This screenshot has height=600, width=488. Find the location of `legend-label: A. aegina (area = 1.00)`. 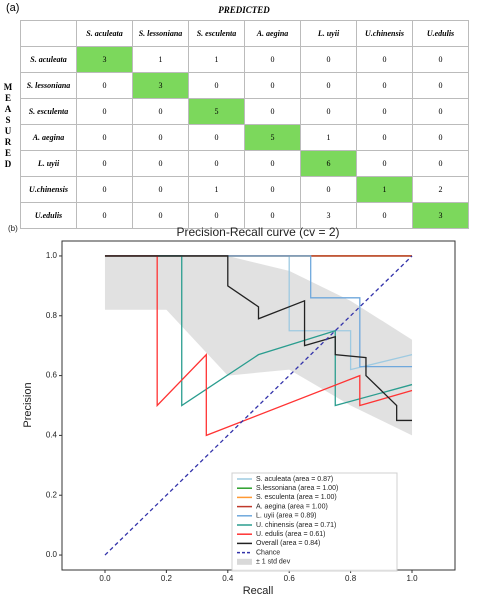

legend-label: A. aegina (area = 1.00) is located at coordinates (292, 506).